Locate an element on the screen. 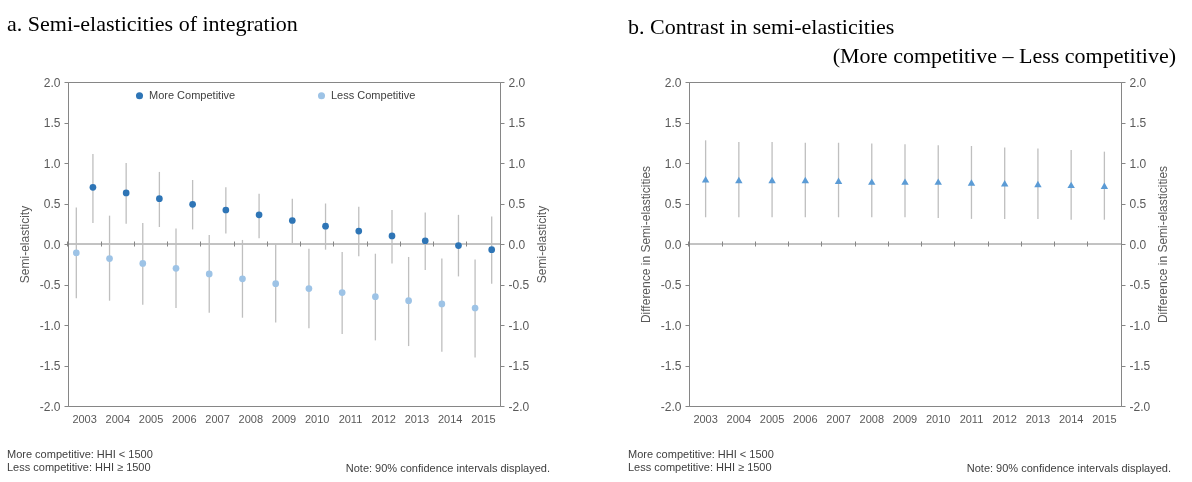  chart-title: b. Contrast in semi-elasticities is located at coordinates (761, 26).